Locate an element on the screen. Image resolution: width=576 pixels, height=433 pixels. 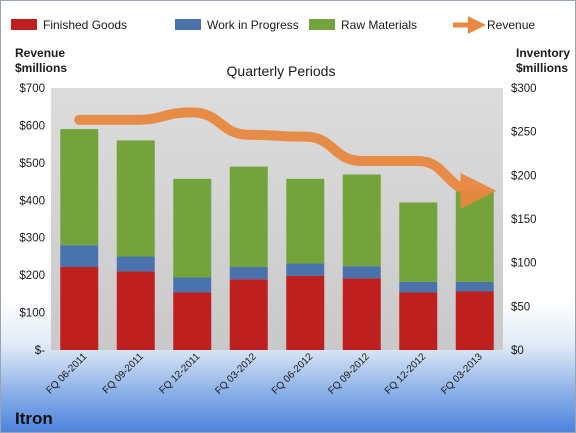
legend-swatch-finished-goods is located at coordinates (24, 24).